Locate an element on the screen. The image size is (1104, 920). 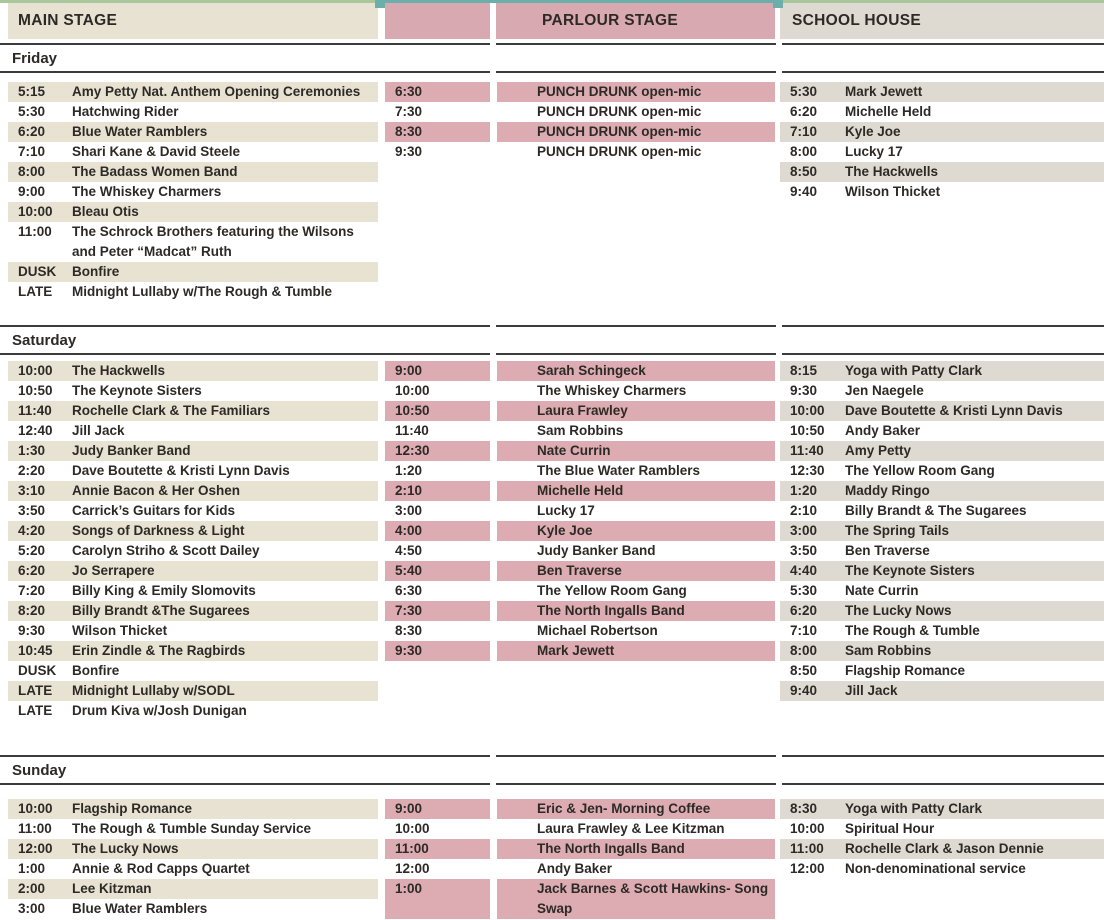
stage-title: PARLOUR STAGE is located at coordinates (610, 20).